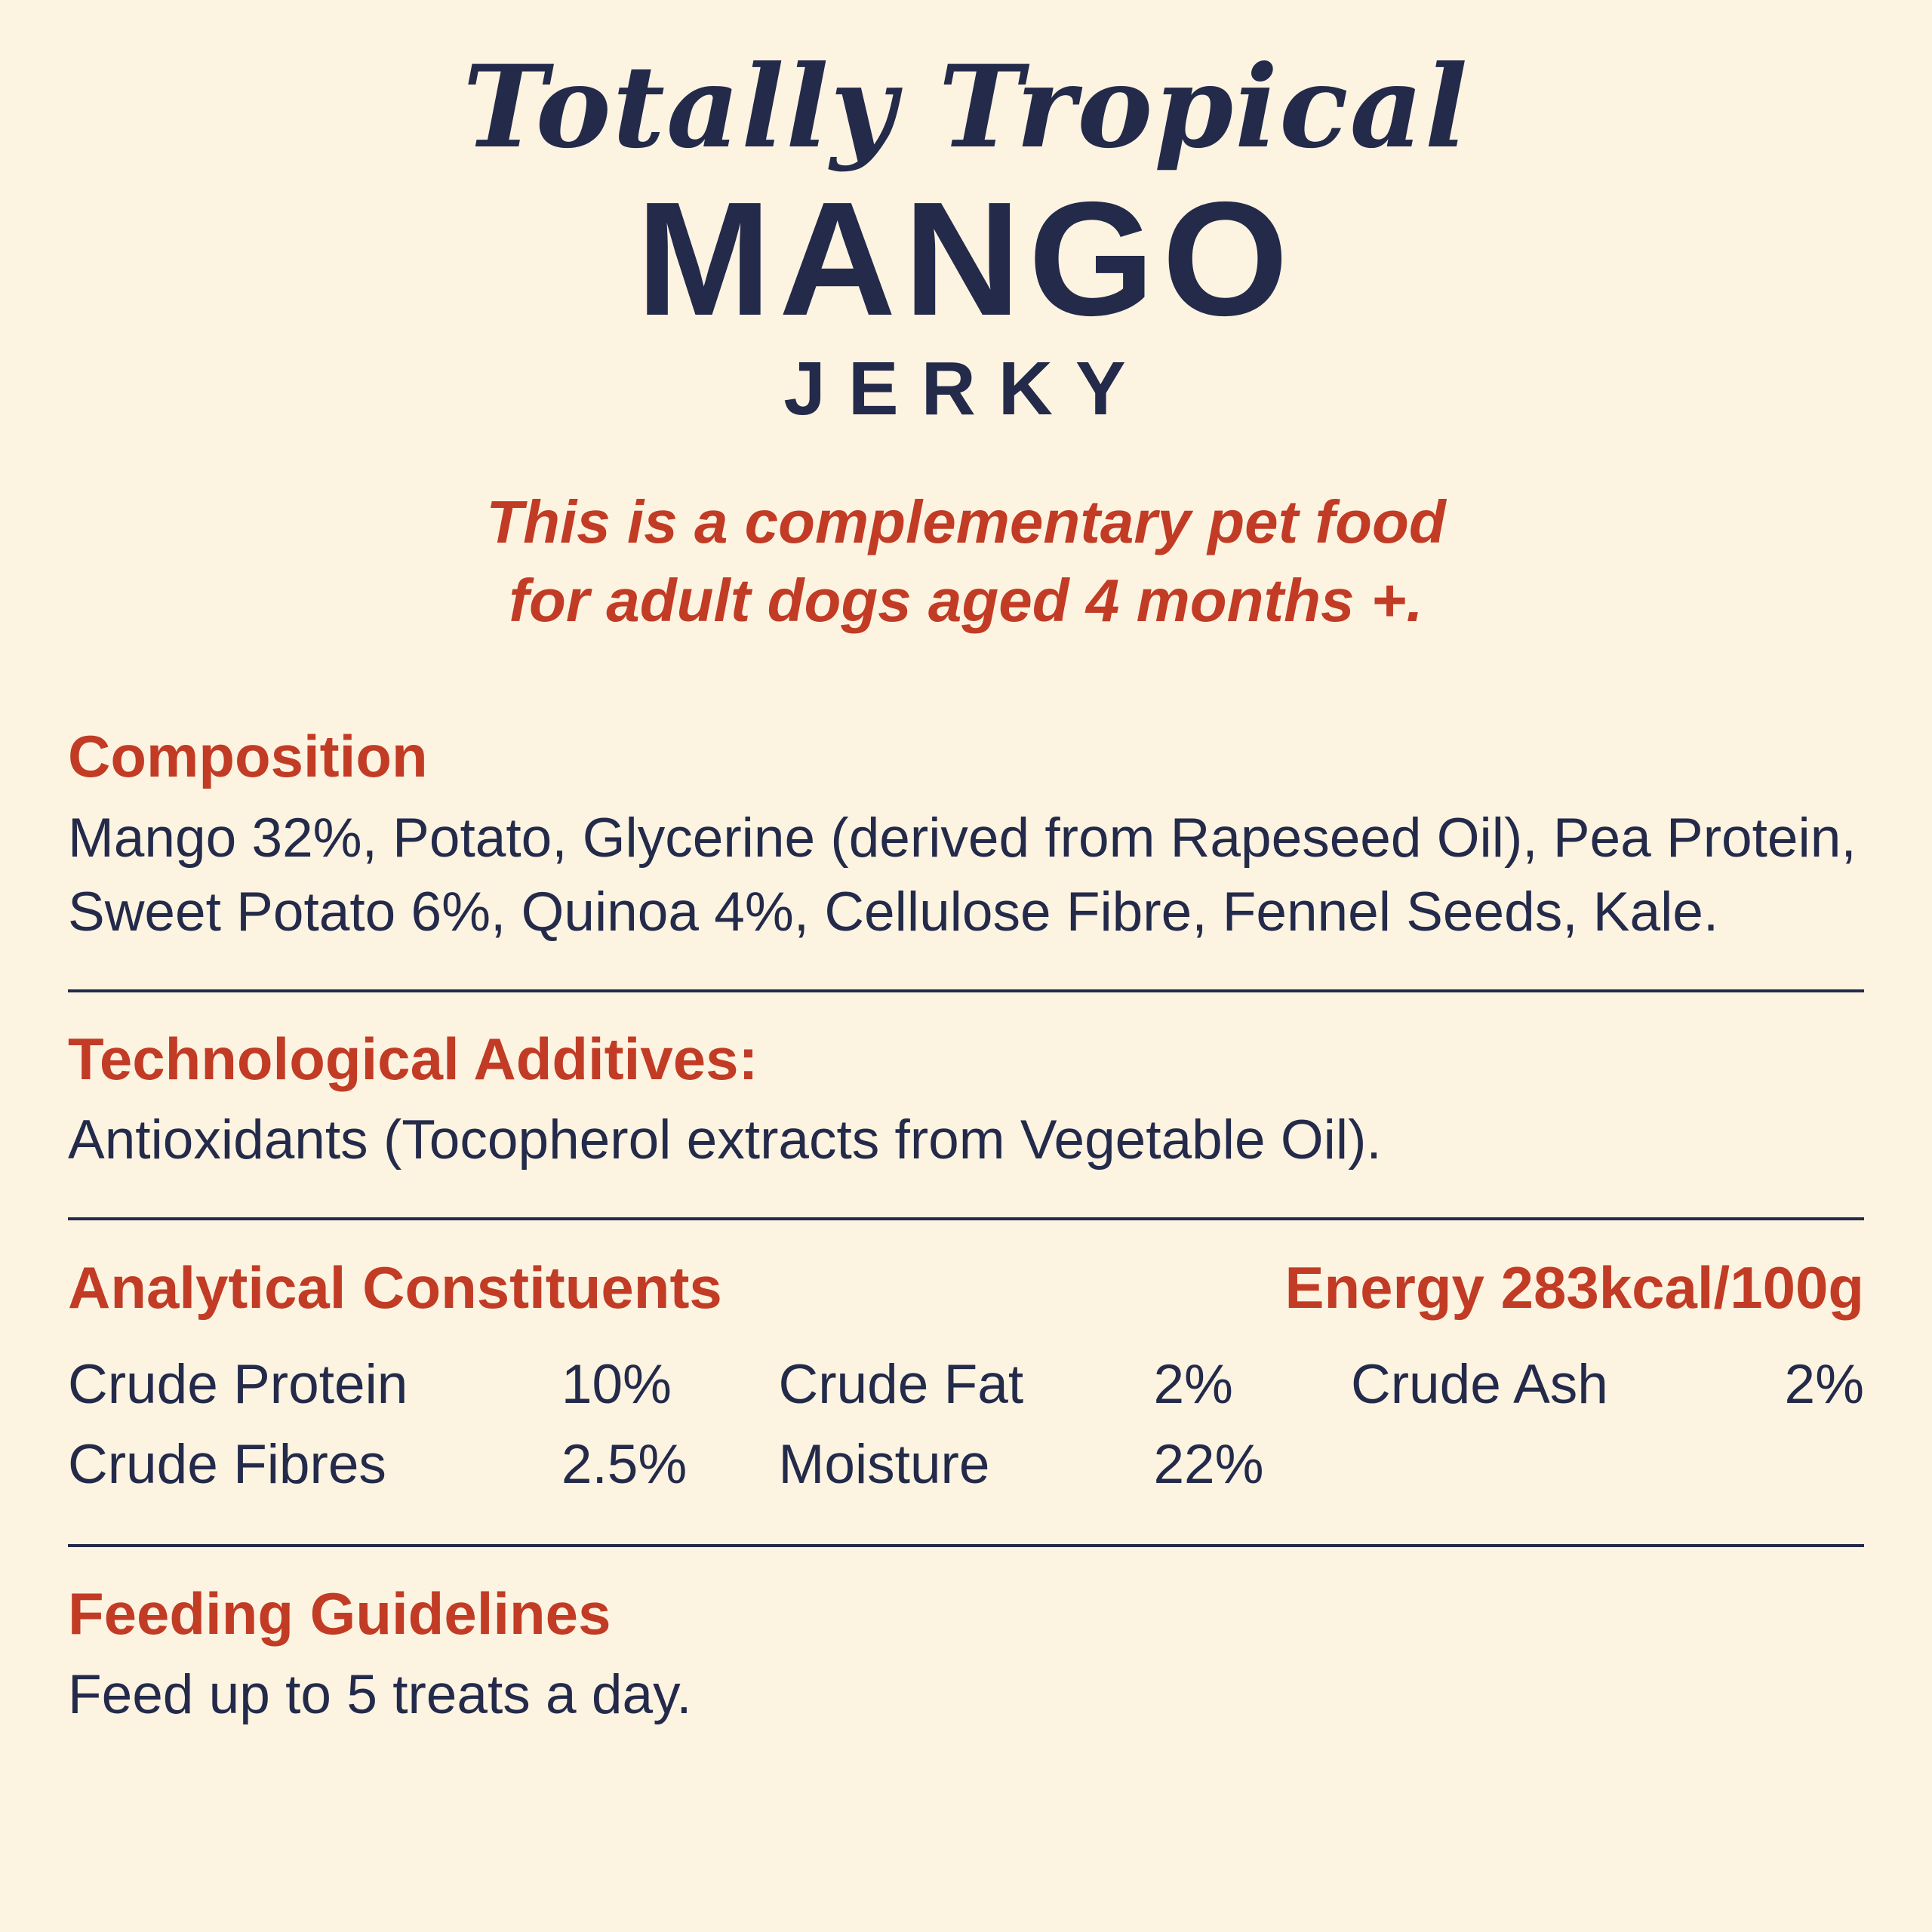  I want to click on tagline-line-2: for adult dogs aged 4 months +., so click(966, 600).